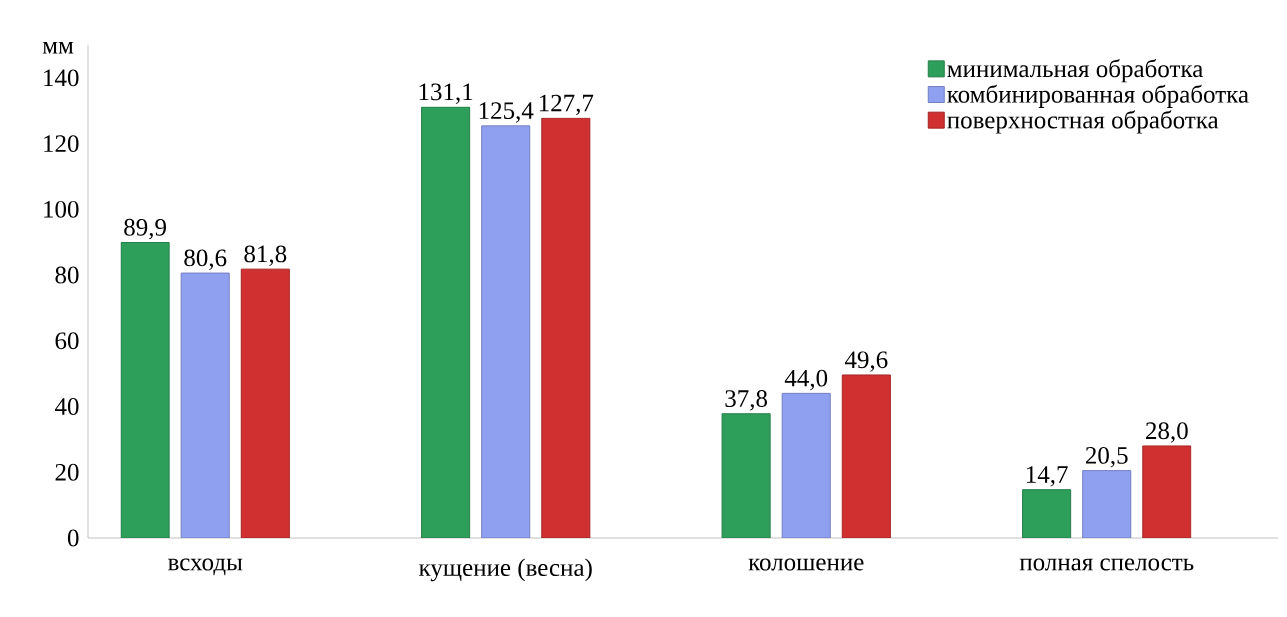 The height and width of the screenshot is (617, 1287). Describe the element at coordinates (61, 209) in the screenshot. I see `y-tick-label: 100` at that location.